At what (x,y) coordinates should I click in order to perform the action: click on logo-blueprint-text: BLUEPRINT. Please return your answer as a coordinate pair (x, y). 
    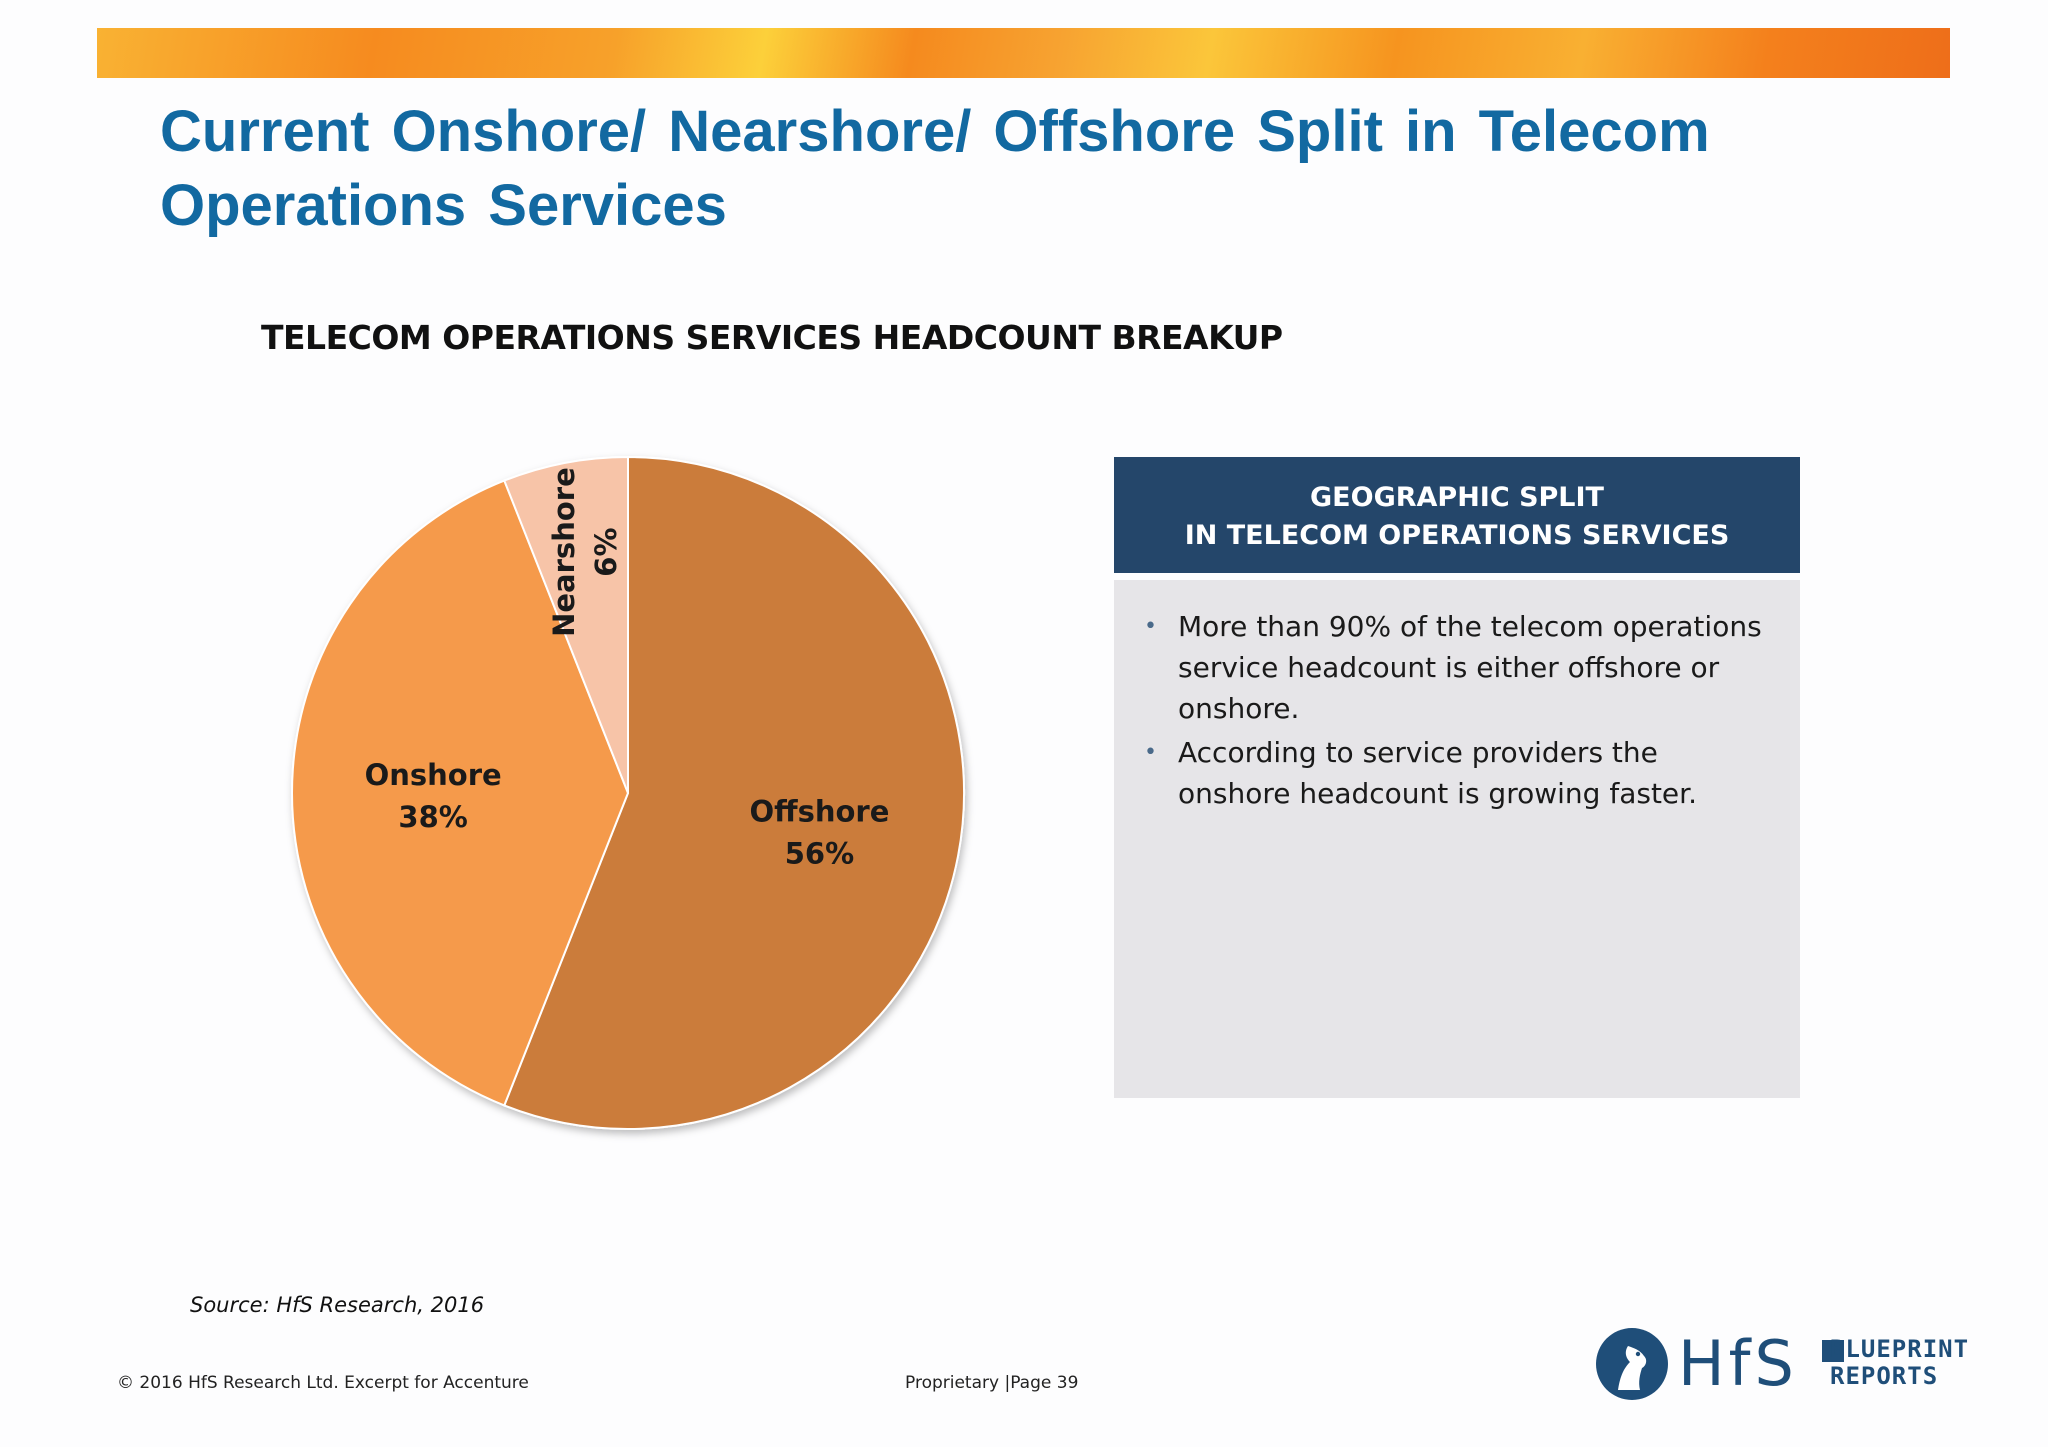
    Looking at the image, I should click on (1900, 1349).